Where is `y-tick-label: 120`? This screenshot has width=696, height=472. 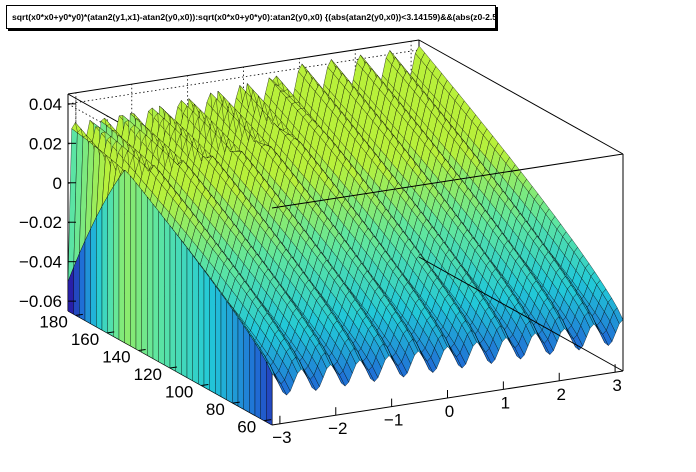
y-tick-label: 120 is located at coordinates (148, 374).